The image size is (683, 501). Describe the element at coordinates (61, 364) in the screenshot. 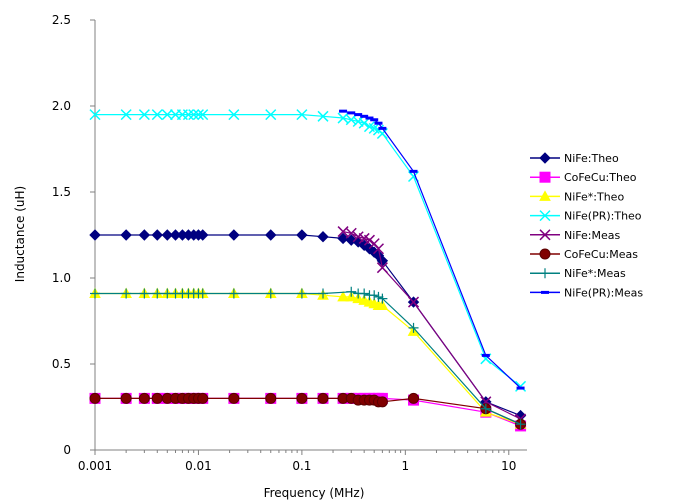

I see `y-tick-label: 0.5` at that location.